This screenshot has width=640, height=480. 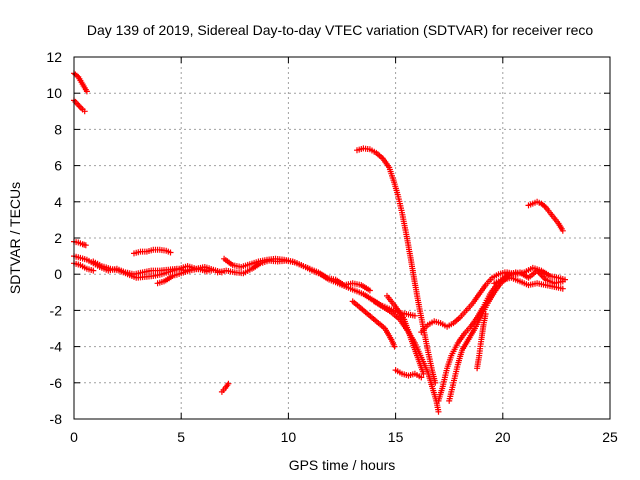 I want to click on series-arc-3.8-dip, so click(x=182, y=276).